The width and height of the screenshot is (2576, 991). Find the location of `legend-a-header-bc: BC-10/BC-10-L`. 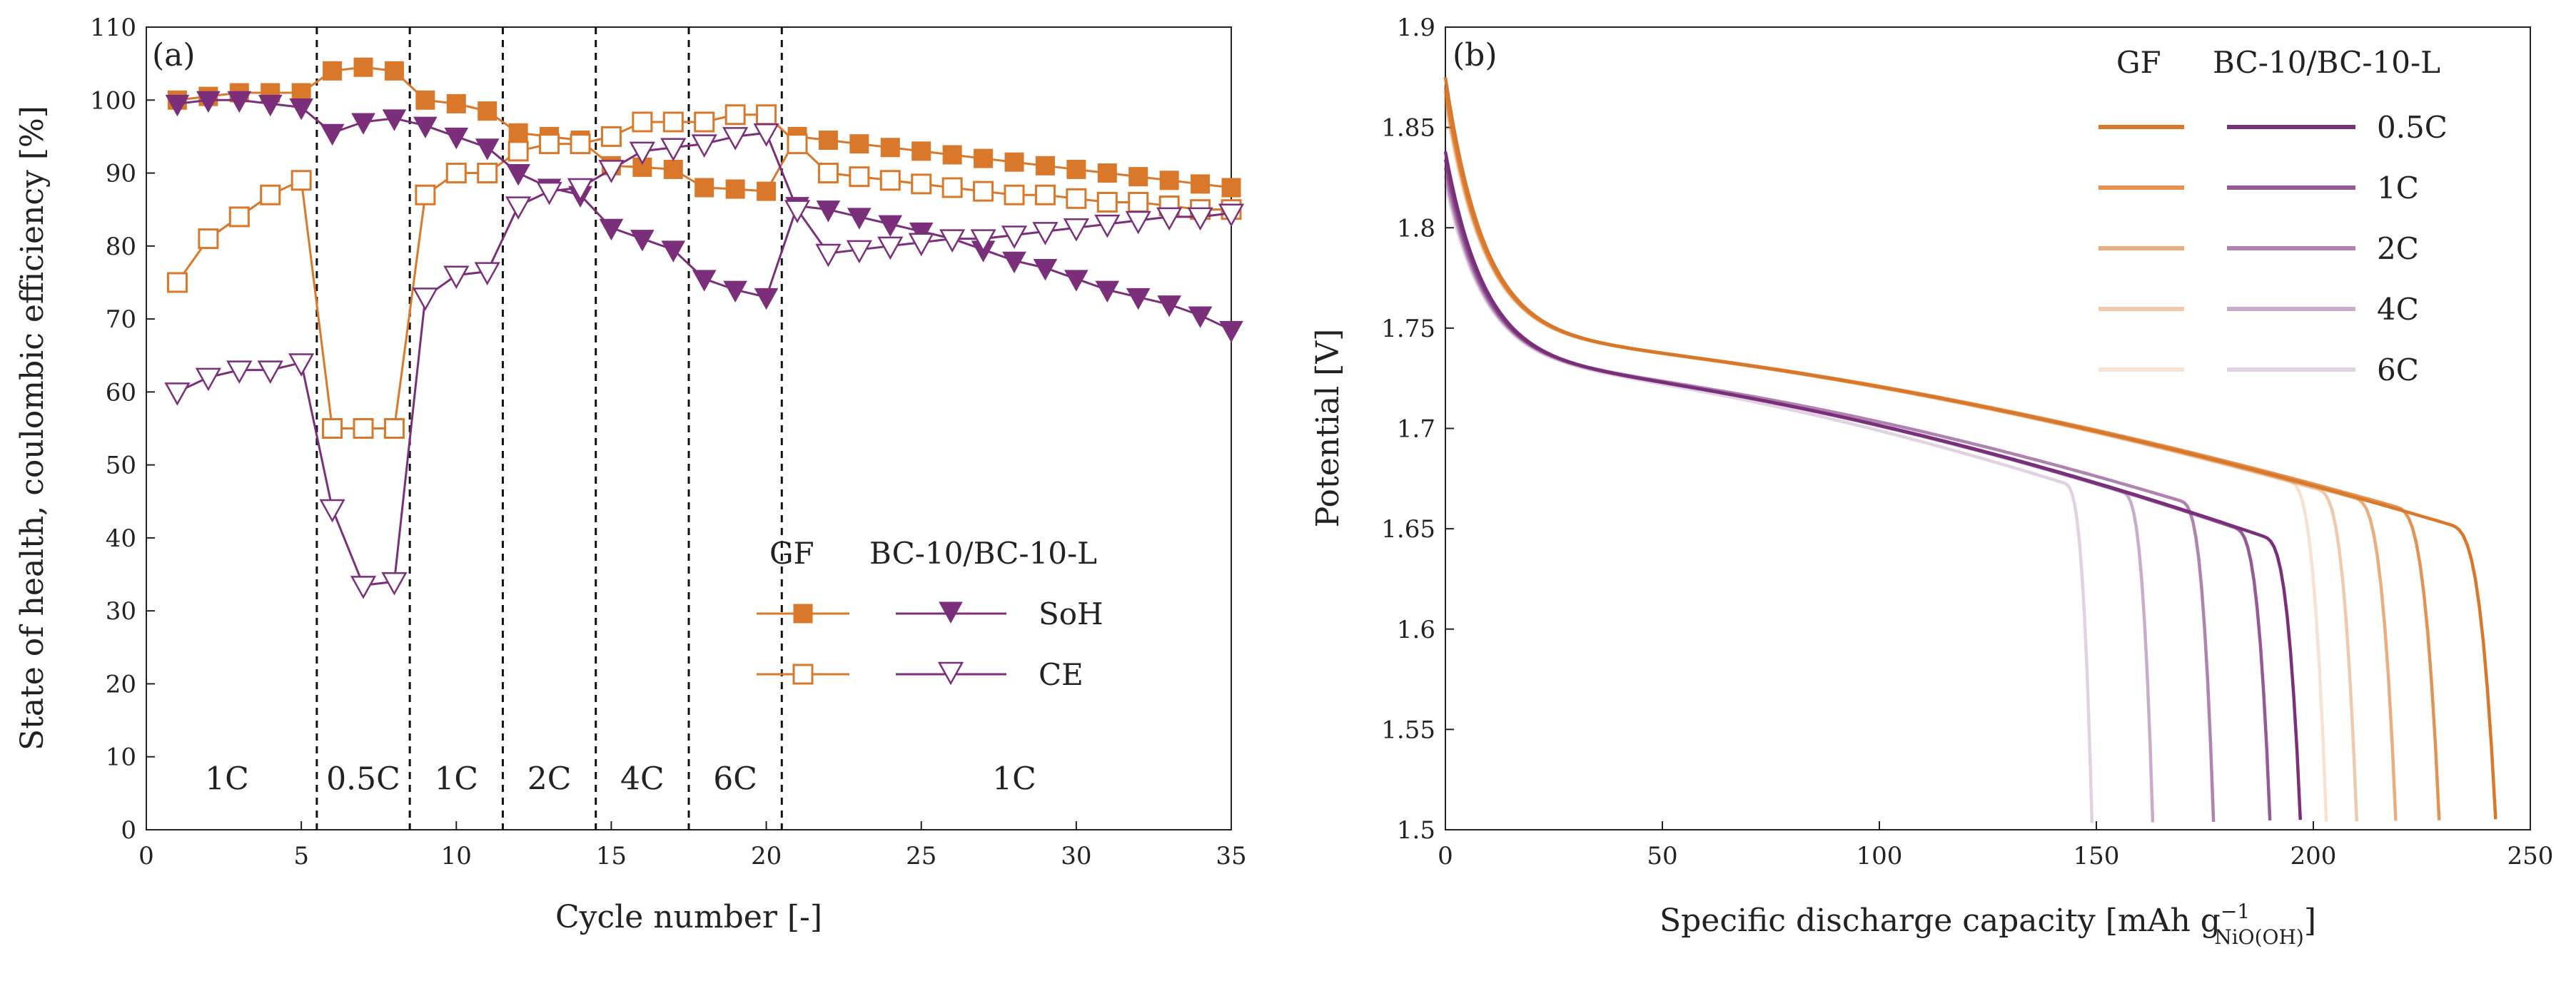

legend-a-header-bc: BC-10/BC-10-L is located at coordinates (983, 553).